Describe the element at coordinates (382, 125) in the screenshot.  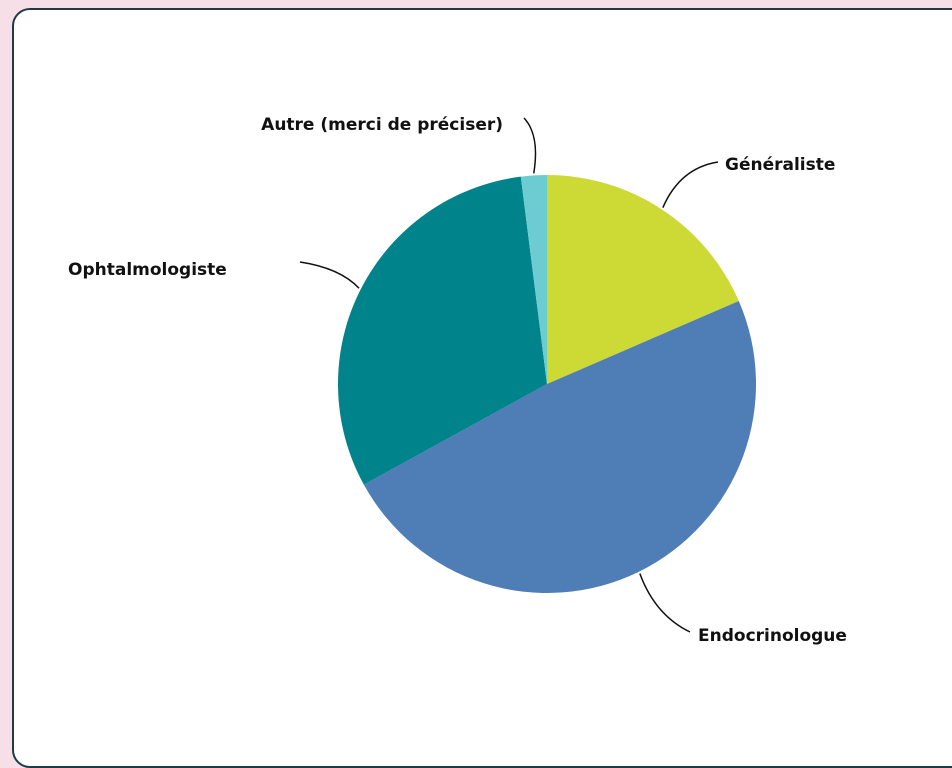
I see `slice-label: Autre (merci de préciser)` at that location.